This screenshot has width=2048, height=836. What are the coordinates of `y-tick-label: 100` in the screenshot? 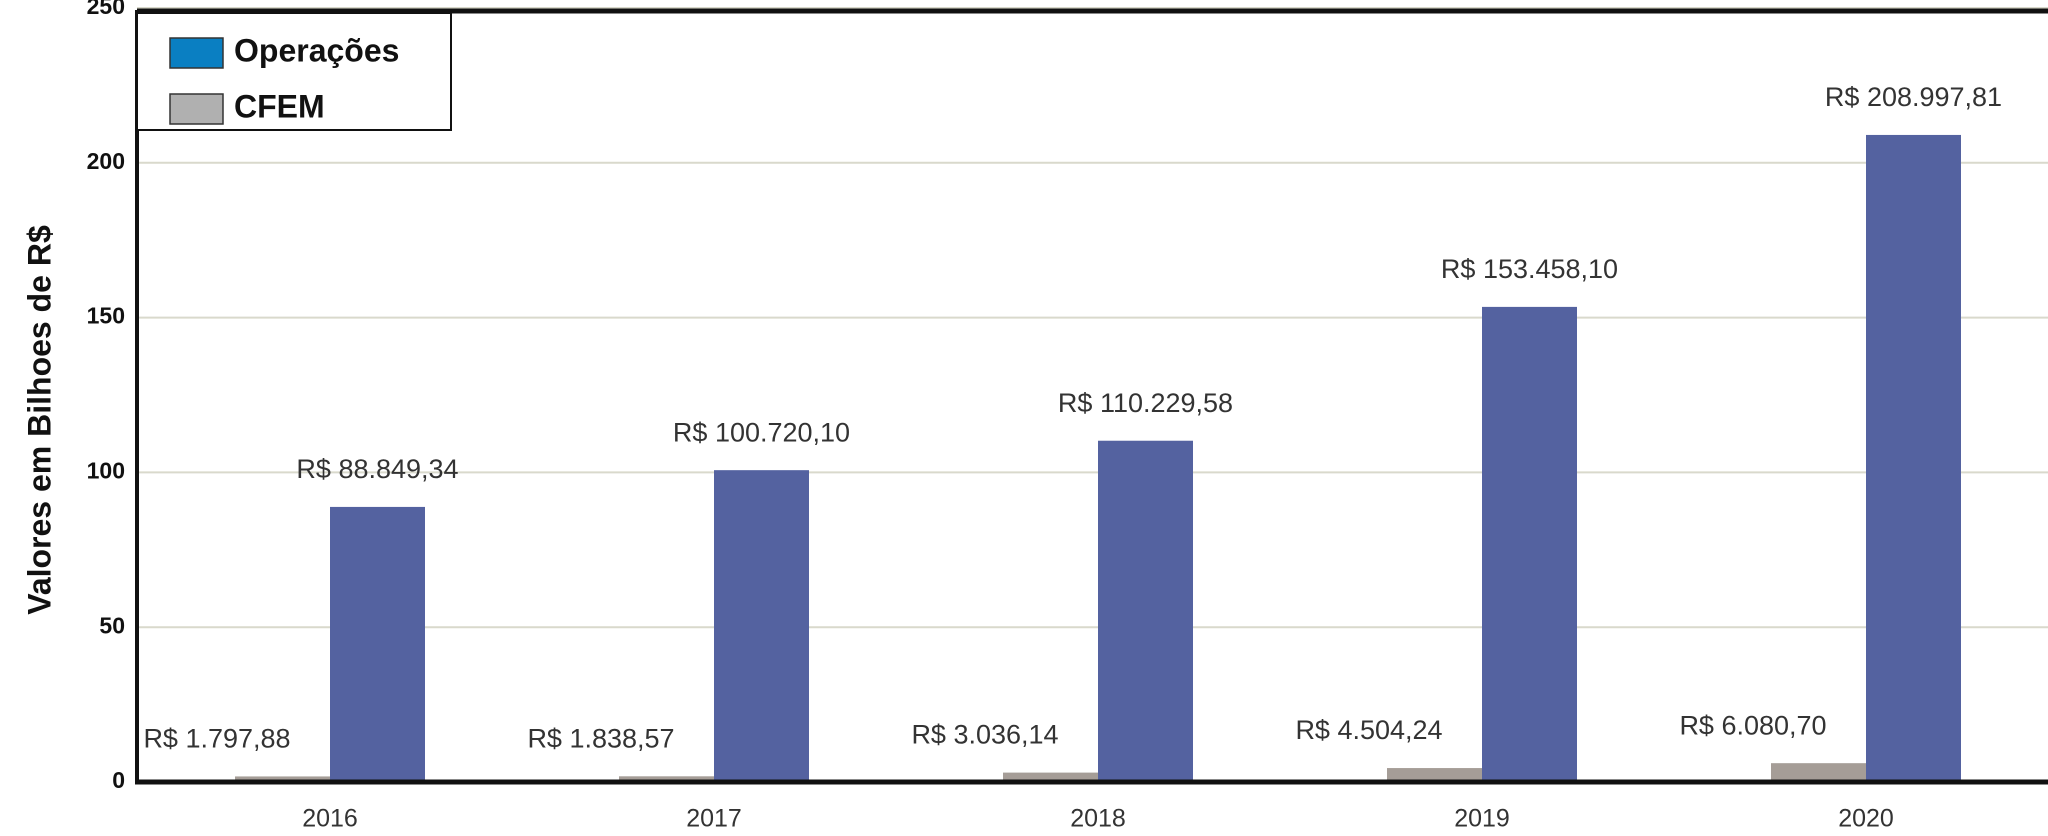 It's located at (106, 470).